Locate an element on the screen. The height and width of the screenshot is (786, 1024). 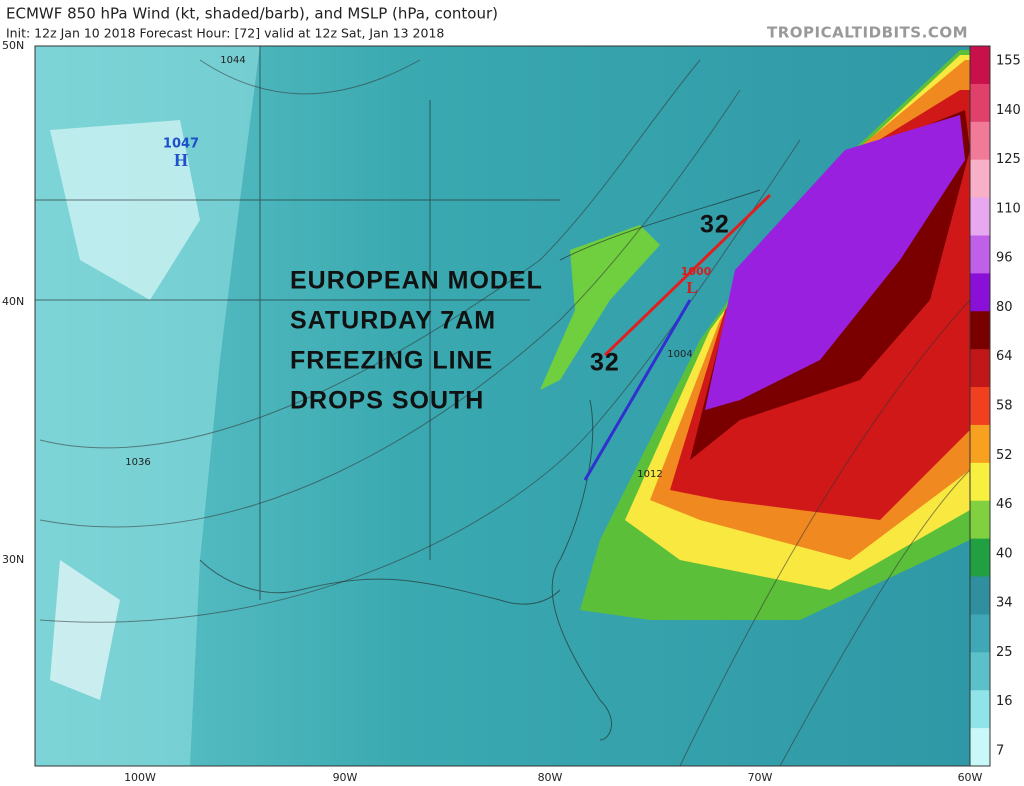
lon-label: 100W is located at coordinates (140, 777).